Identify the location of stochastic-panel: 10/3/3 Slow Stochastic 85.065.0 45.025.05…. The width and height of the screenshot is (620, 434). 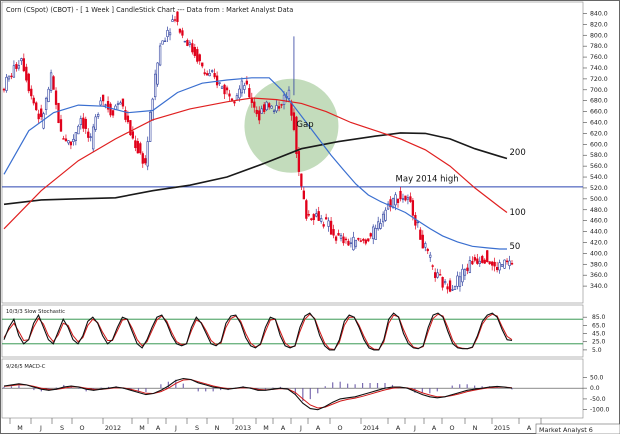
(303, 331).